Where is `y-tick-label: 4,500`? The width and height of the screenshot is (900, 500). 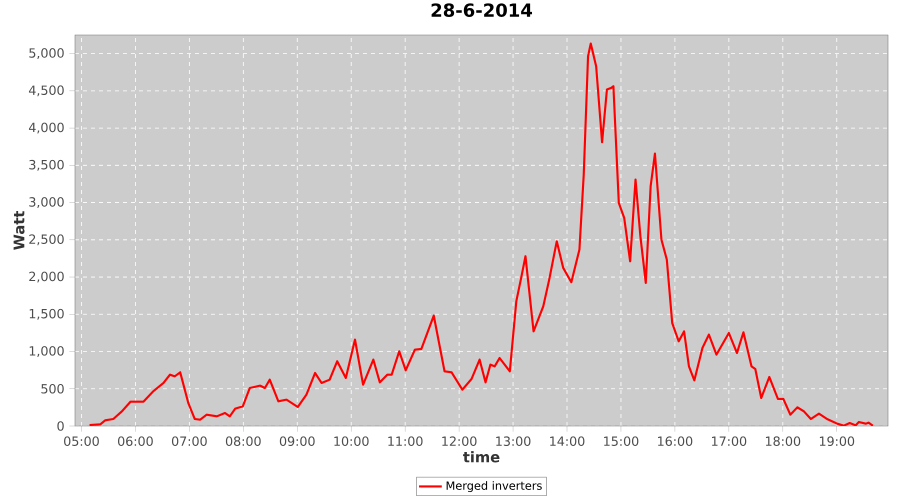
y-tick-label: 4,500 is located at coordinates (46, 90).